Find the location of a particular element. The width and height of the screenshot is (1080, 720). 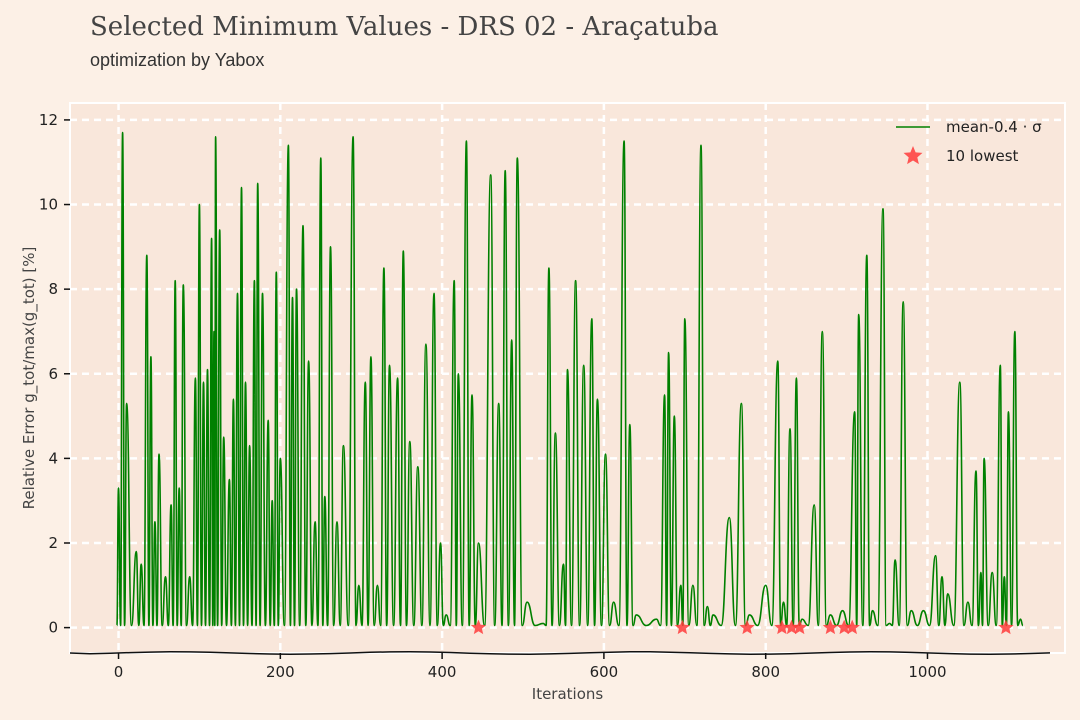

legend-label-mean: mean-0.4 · σ is located at coordinates (994, 127).